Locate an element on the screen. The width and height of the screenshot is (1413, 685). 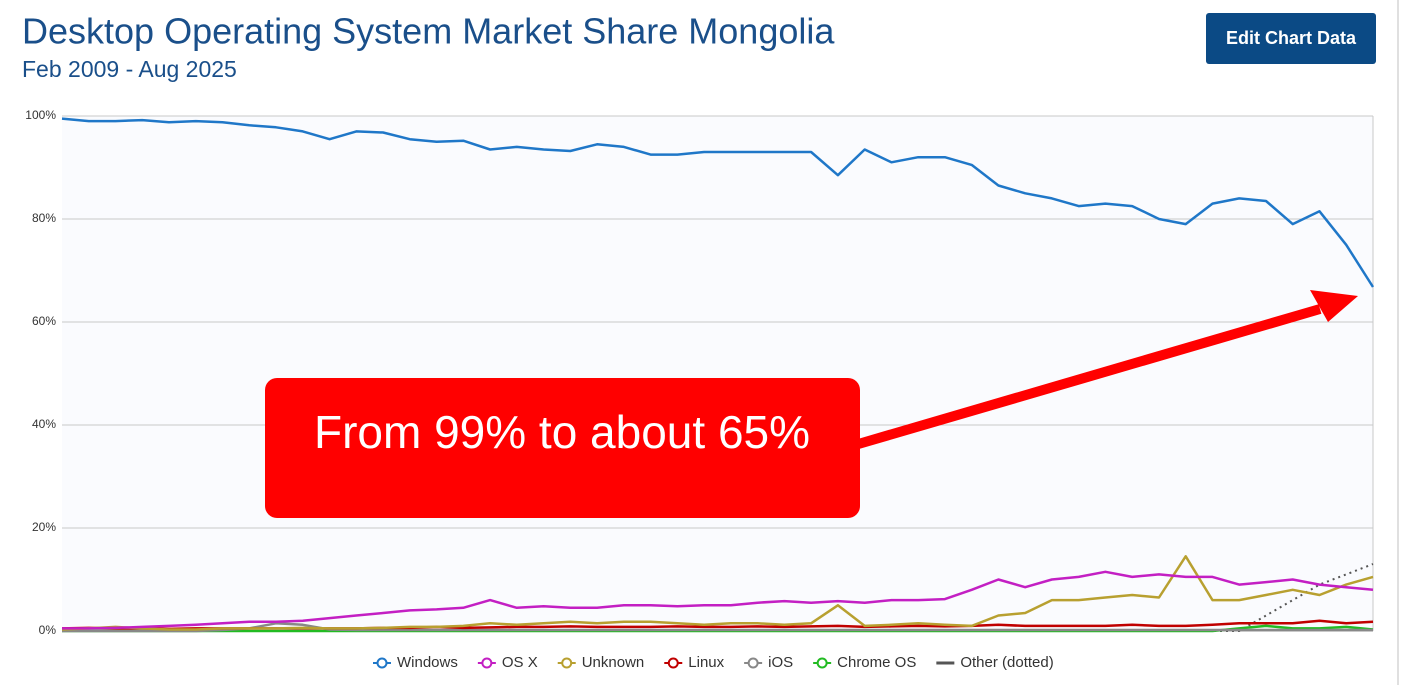
y-tick-label: 100% is located at coordinates (40, 115).